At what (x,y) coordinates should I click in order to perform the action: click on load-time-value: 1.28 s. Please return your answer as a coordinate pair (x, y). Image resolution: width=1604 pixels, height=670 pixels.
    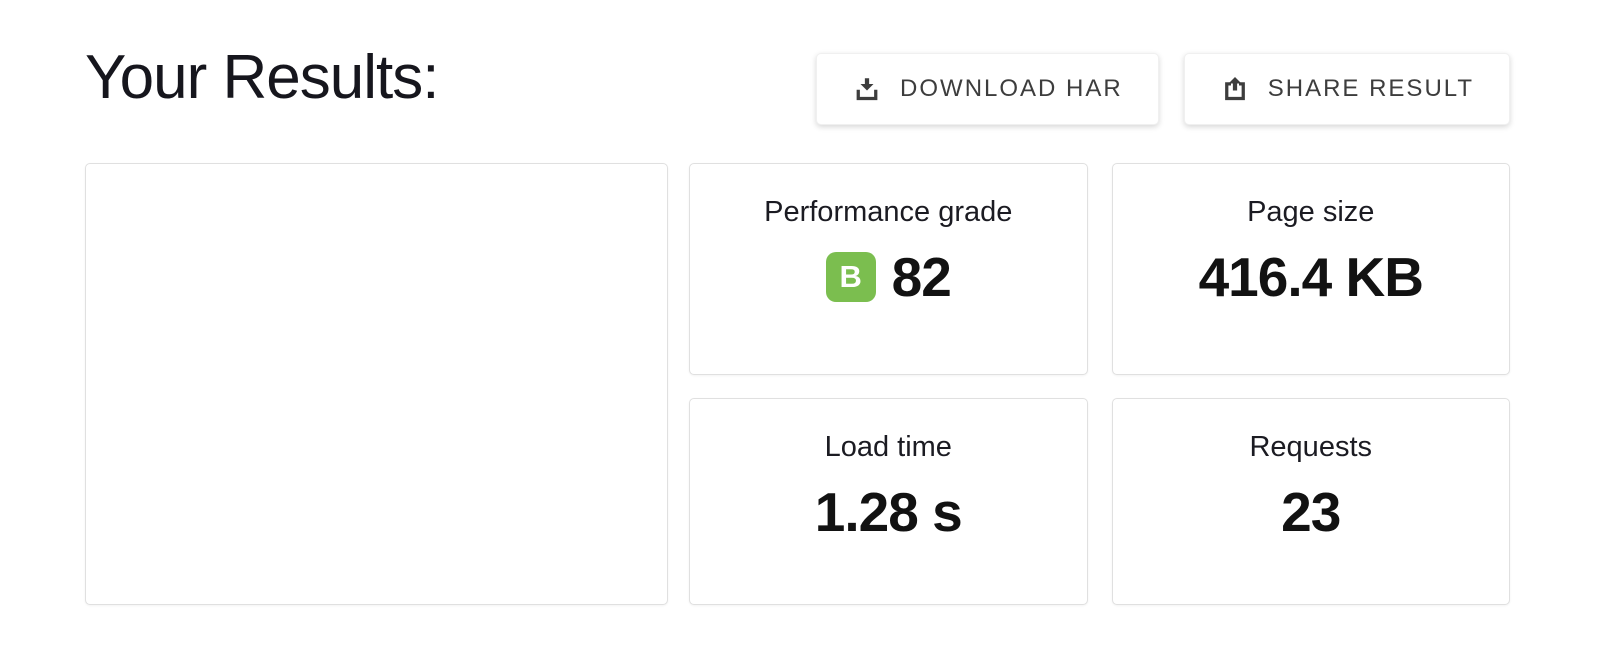
    Looking at the image, I should click on (888, 511).